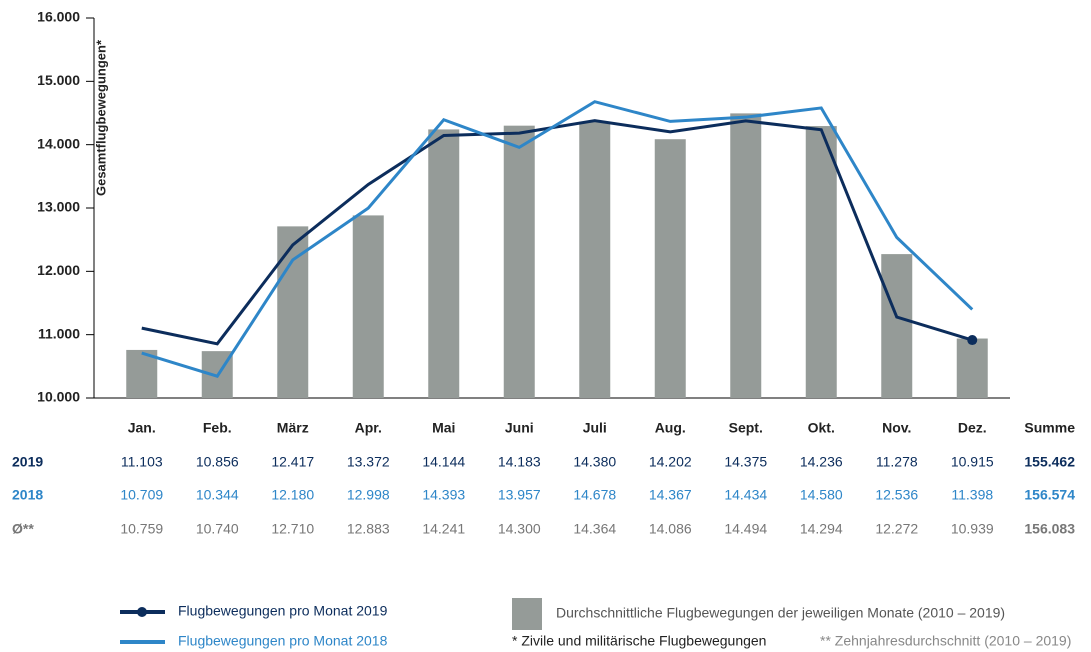 The width and height of the screenshot is (1091, 652). Describe the element at coordinates (595, 428) in the screenshot. I see `x-tick-label: Juli` at that location.